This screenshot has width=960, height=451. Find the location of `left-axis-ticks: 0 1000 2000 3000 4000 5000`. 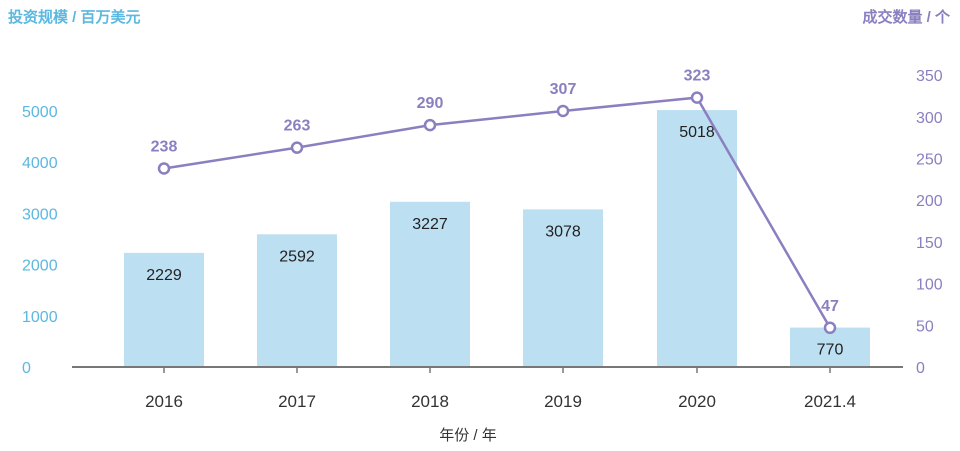

left-axis-ticks: 0 1000 2000 3000 4000 5000 is located at coordinates (40, 240).